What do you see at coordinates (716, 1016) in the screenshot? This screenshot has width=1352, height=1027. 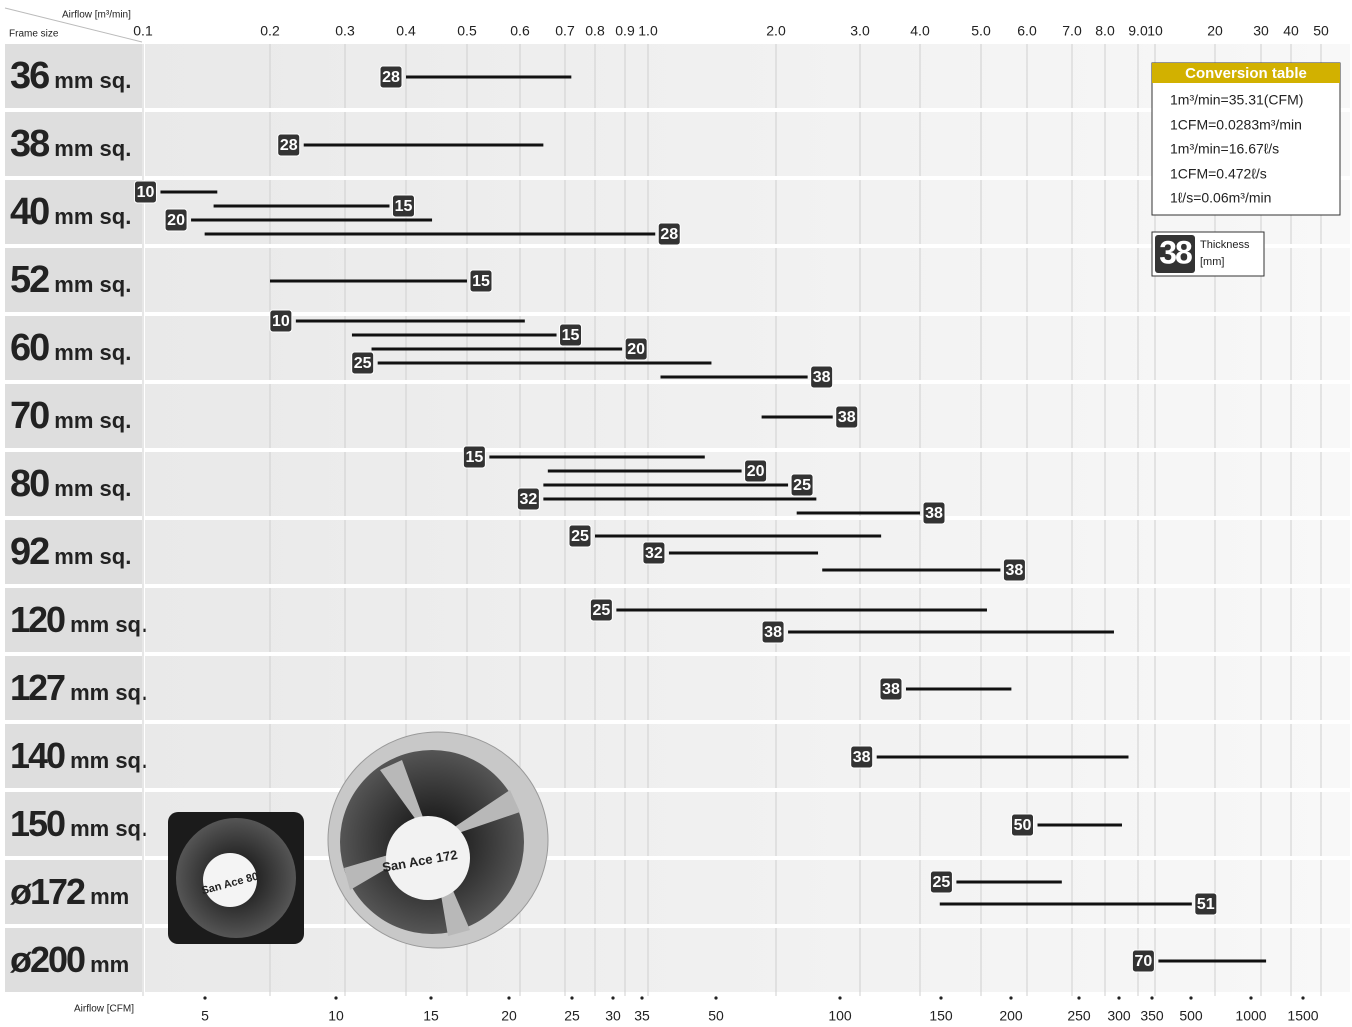 I see `x2-tick-label: 50` at bounding box center [716, 1016].